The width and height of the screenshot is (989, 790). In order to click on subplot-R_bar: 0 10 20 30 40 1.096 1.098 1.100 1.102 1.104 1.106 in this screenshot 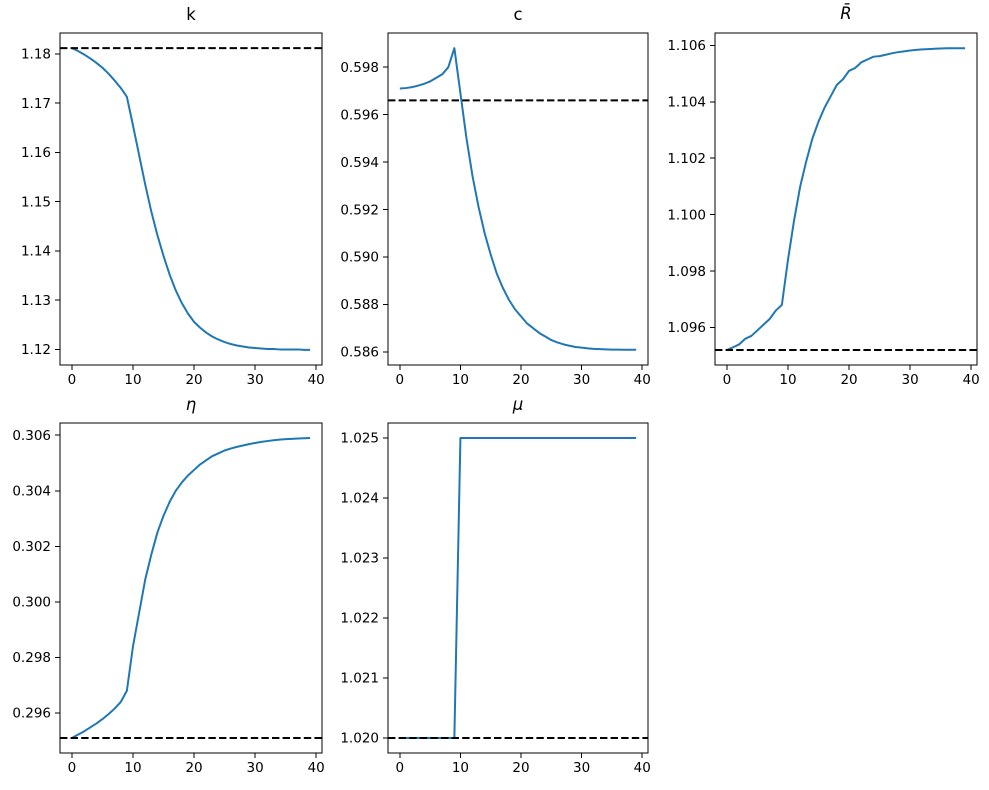, I will do `click(823, 210)`.